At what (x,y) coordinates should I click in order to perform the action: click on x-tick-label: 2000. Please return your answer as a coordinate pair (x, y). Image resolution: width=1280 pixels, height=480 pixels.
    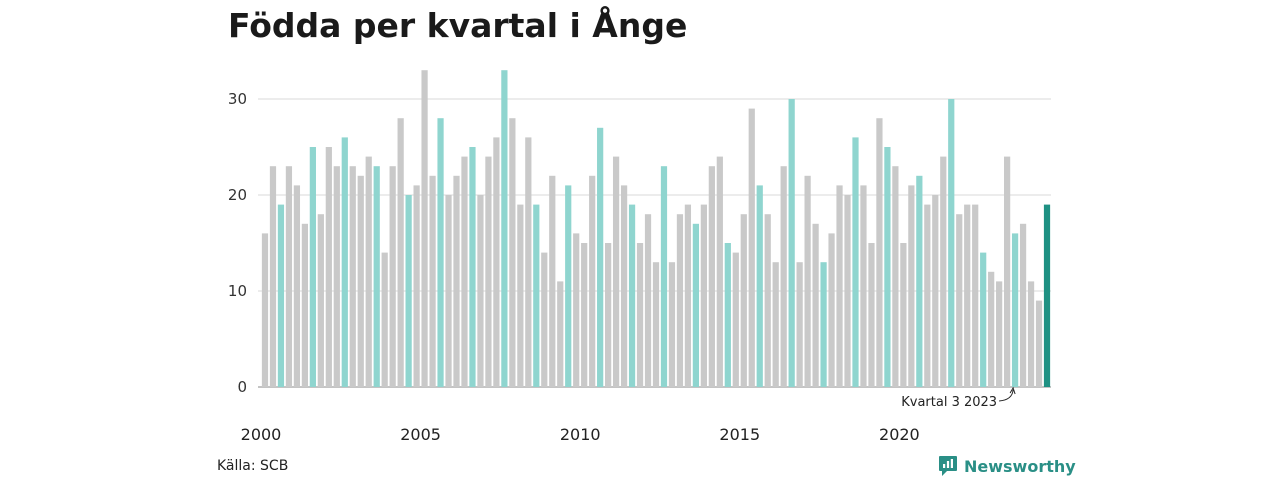
    Looking at the image, I should click on (261, 434).